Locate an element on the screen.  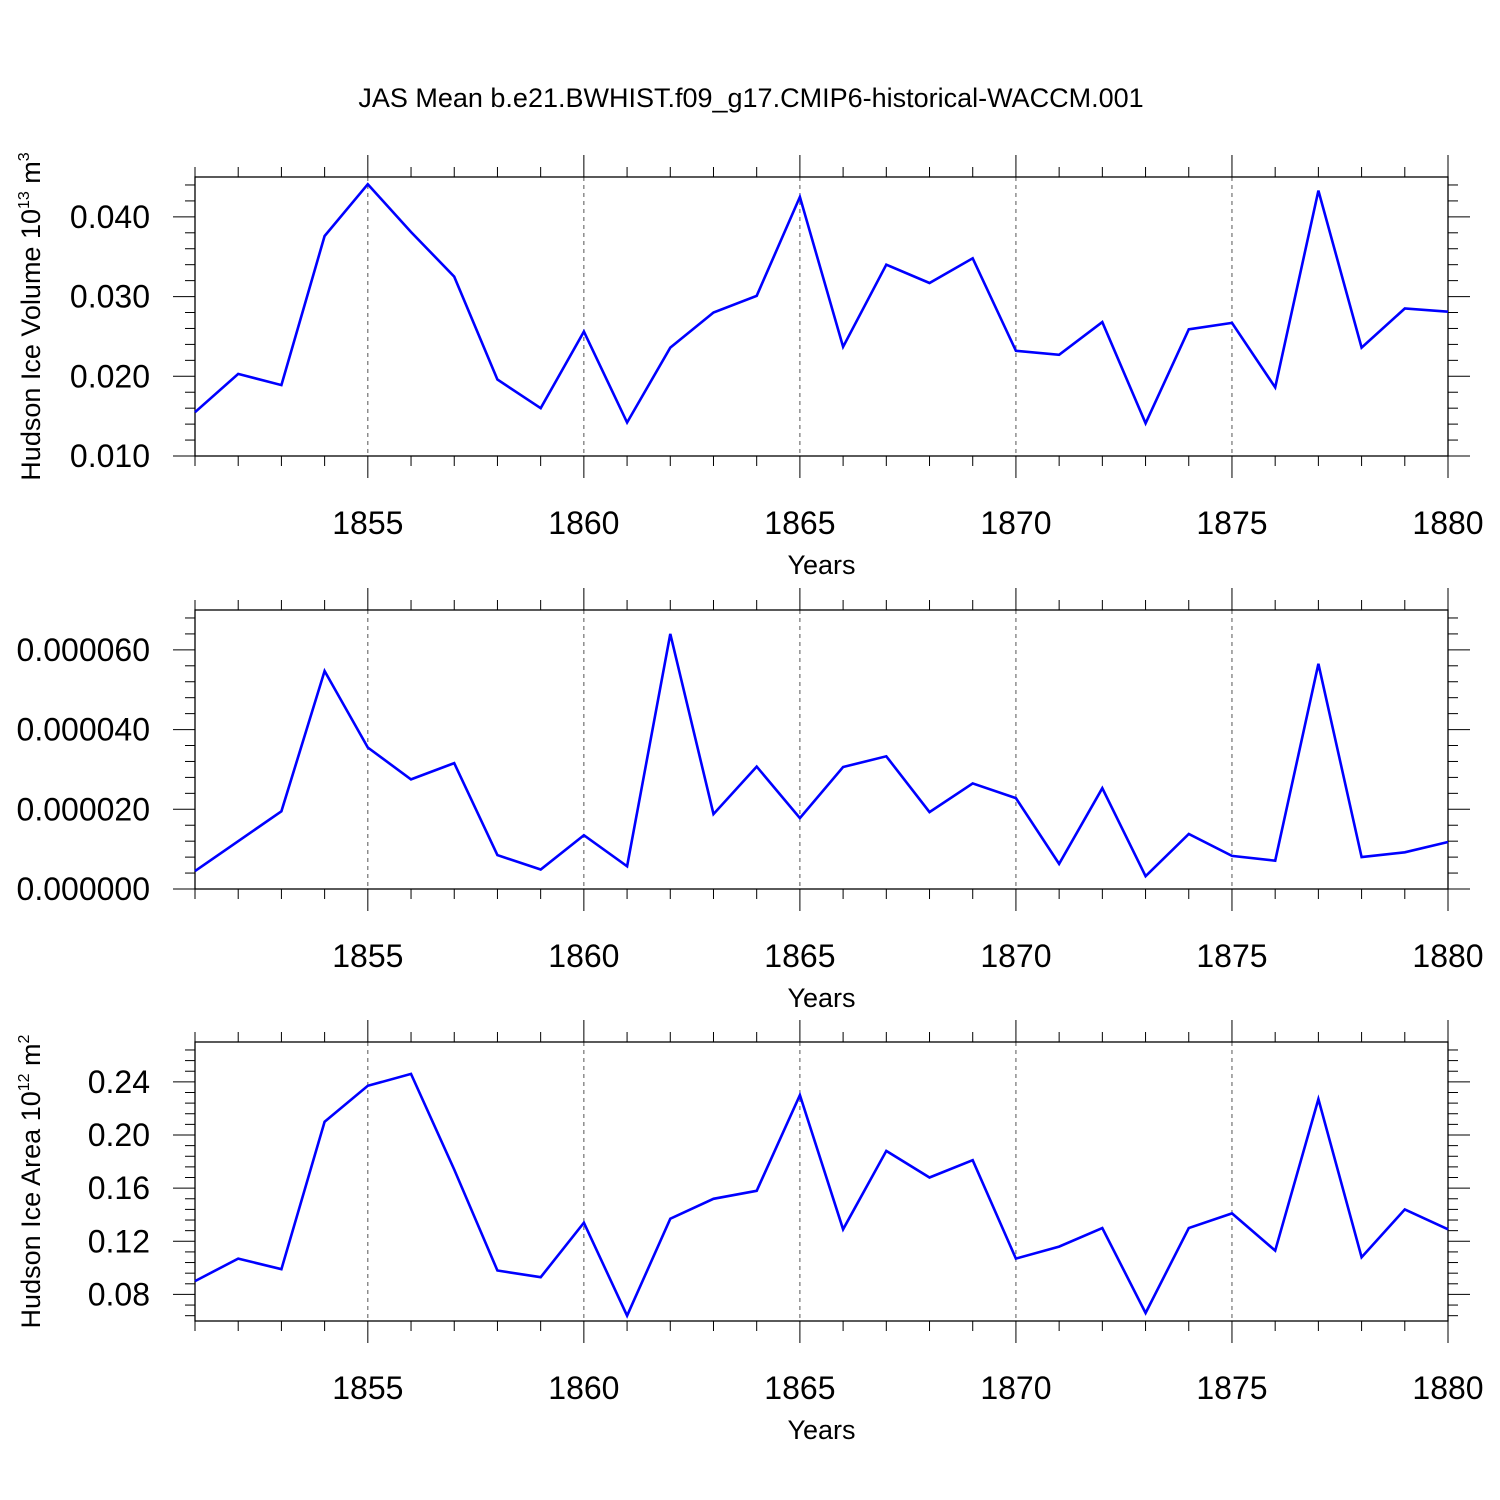
y-tick-label: 0.020 is located at coordinates (110, 376).